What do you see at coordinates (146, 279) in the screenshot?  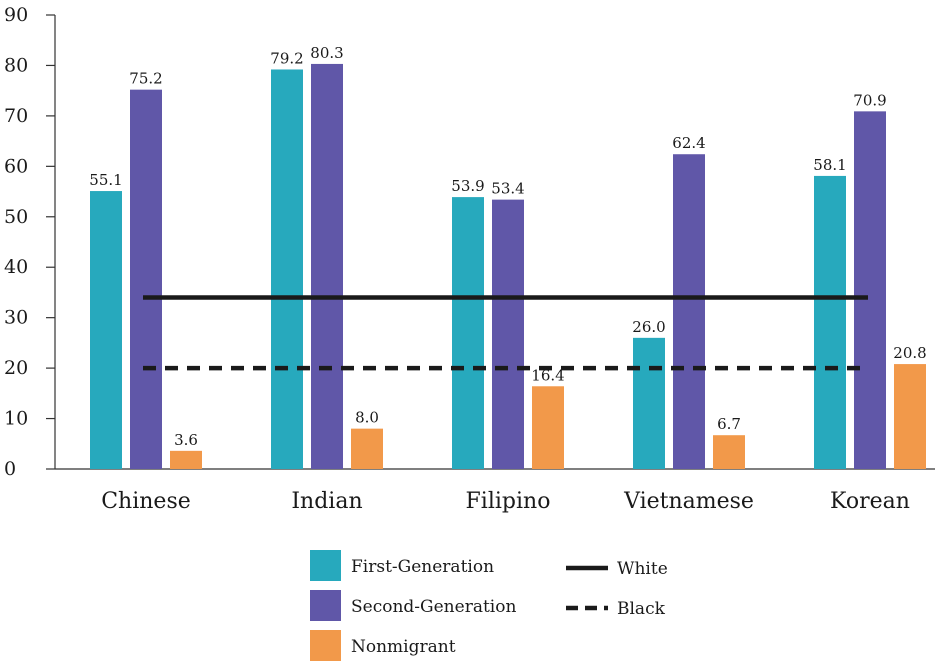 I see `bar-chinese-second-generation` at bounding box center [146, 279].